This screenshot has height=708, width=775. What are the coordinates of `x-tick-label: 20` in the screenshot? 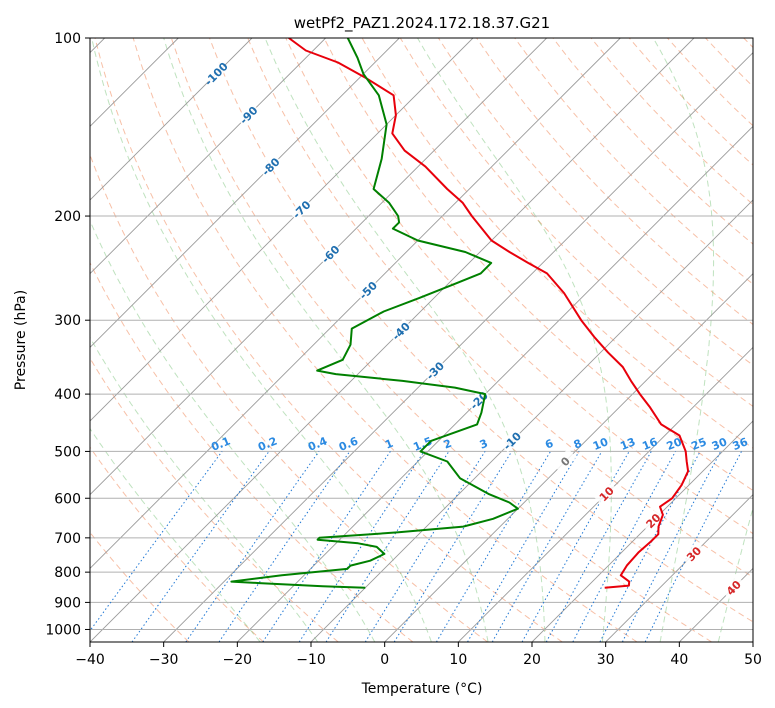 It's located at (532, 660).